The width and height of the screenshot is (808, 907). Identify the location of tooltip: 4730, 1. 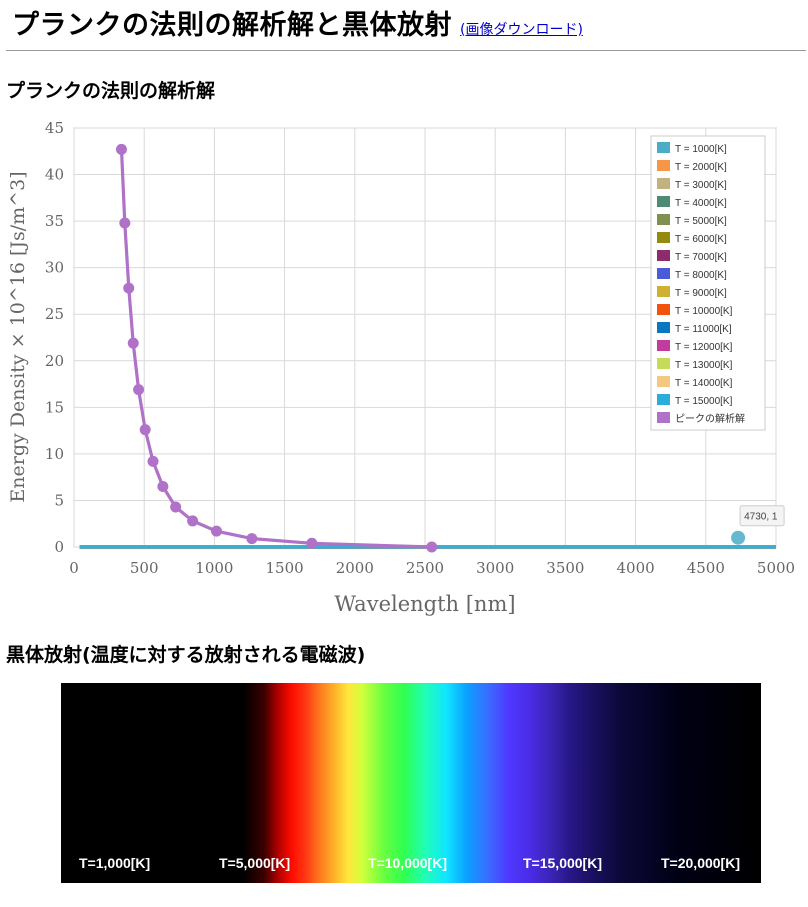
(758, 525).